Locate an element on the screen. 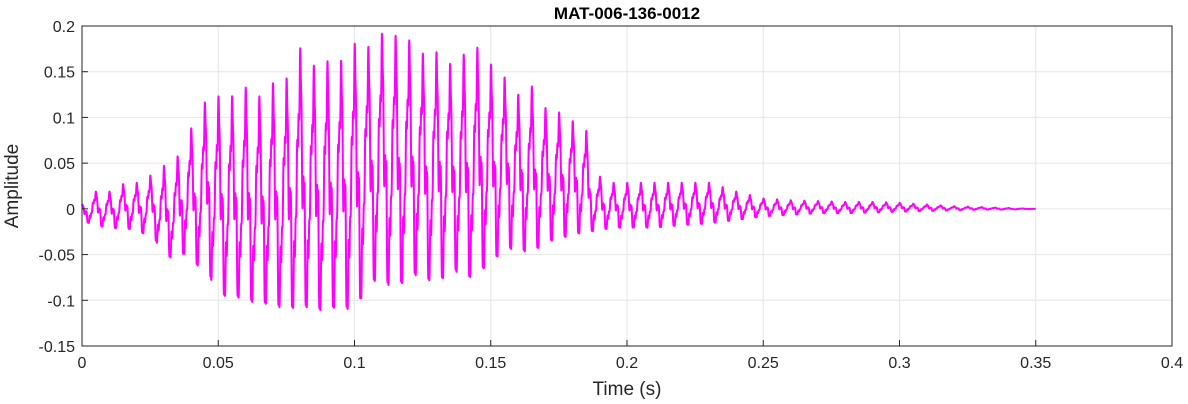  x-tick-label: 0.15 is located at coordinates (490, 363).